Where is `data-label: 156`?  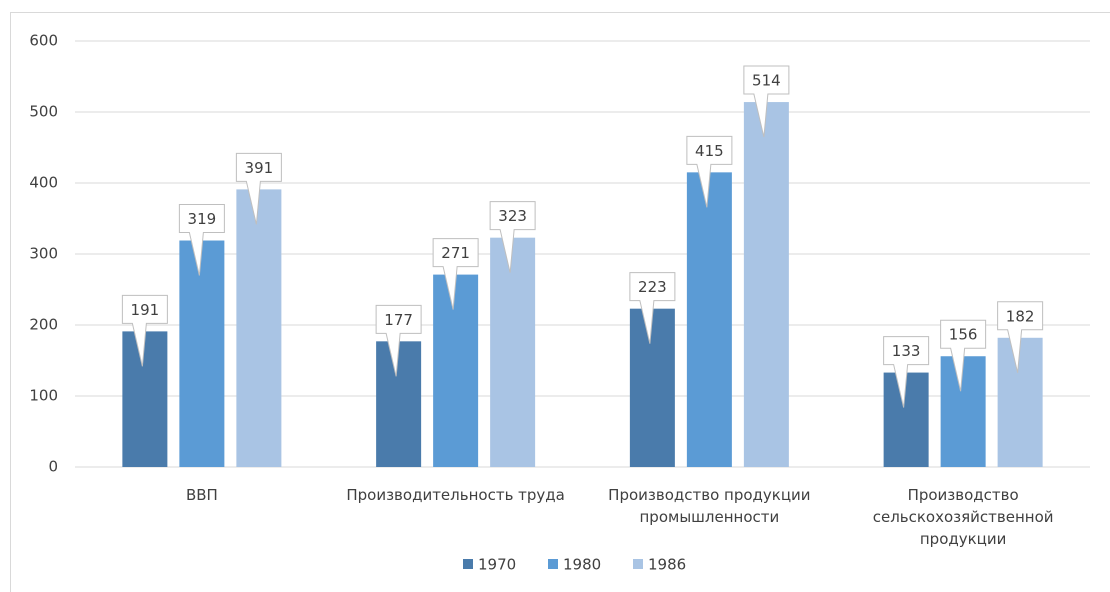
data-label: 156 is located at coordinates (963, 335).